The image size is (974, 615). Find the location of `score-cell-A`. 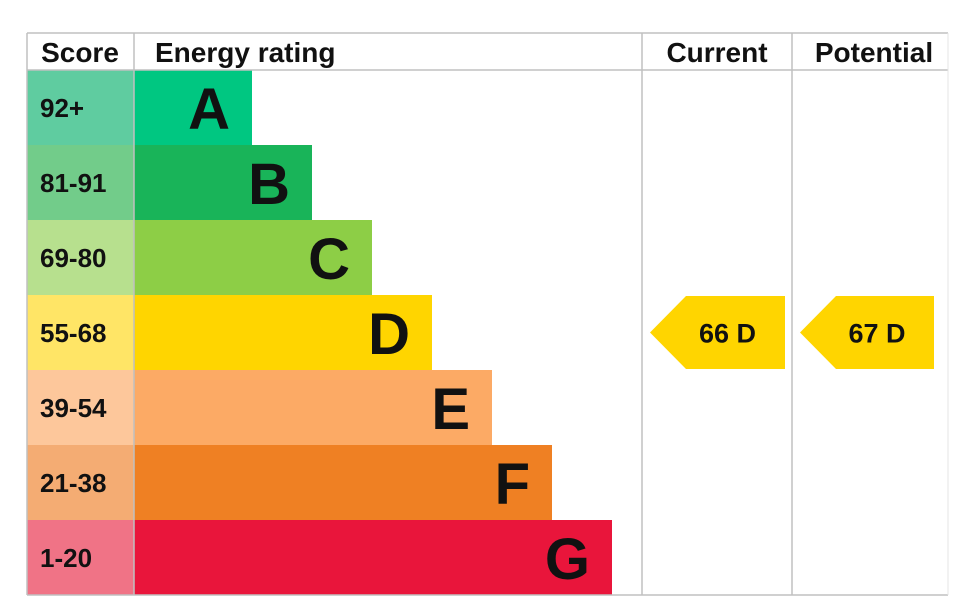

score-cell-A is located at coordinates (80, 107).